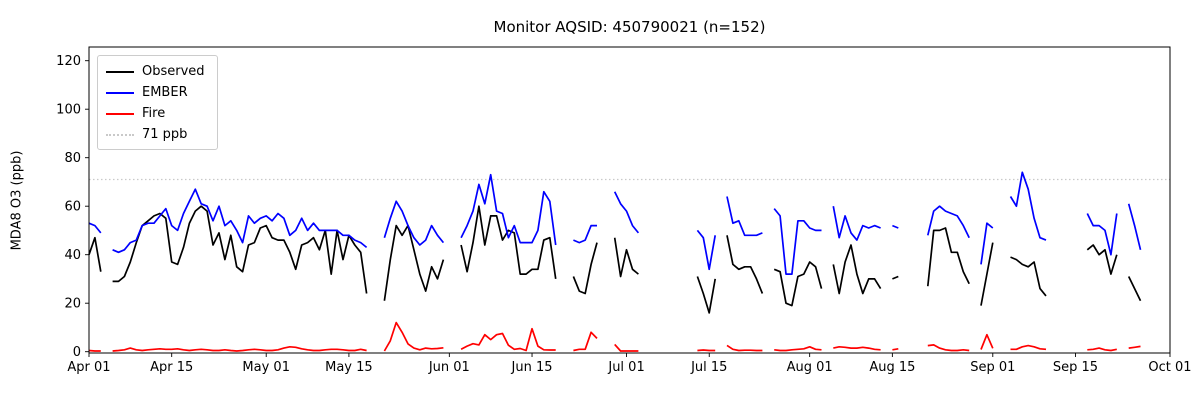 This screenshot has width=1200, height=400. Describe the element at coordinates (165, 134) in the screenshot. I see `legend-label: 71 ppb` at that location.